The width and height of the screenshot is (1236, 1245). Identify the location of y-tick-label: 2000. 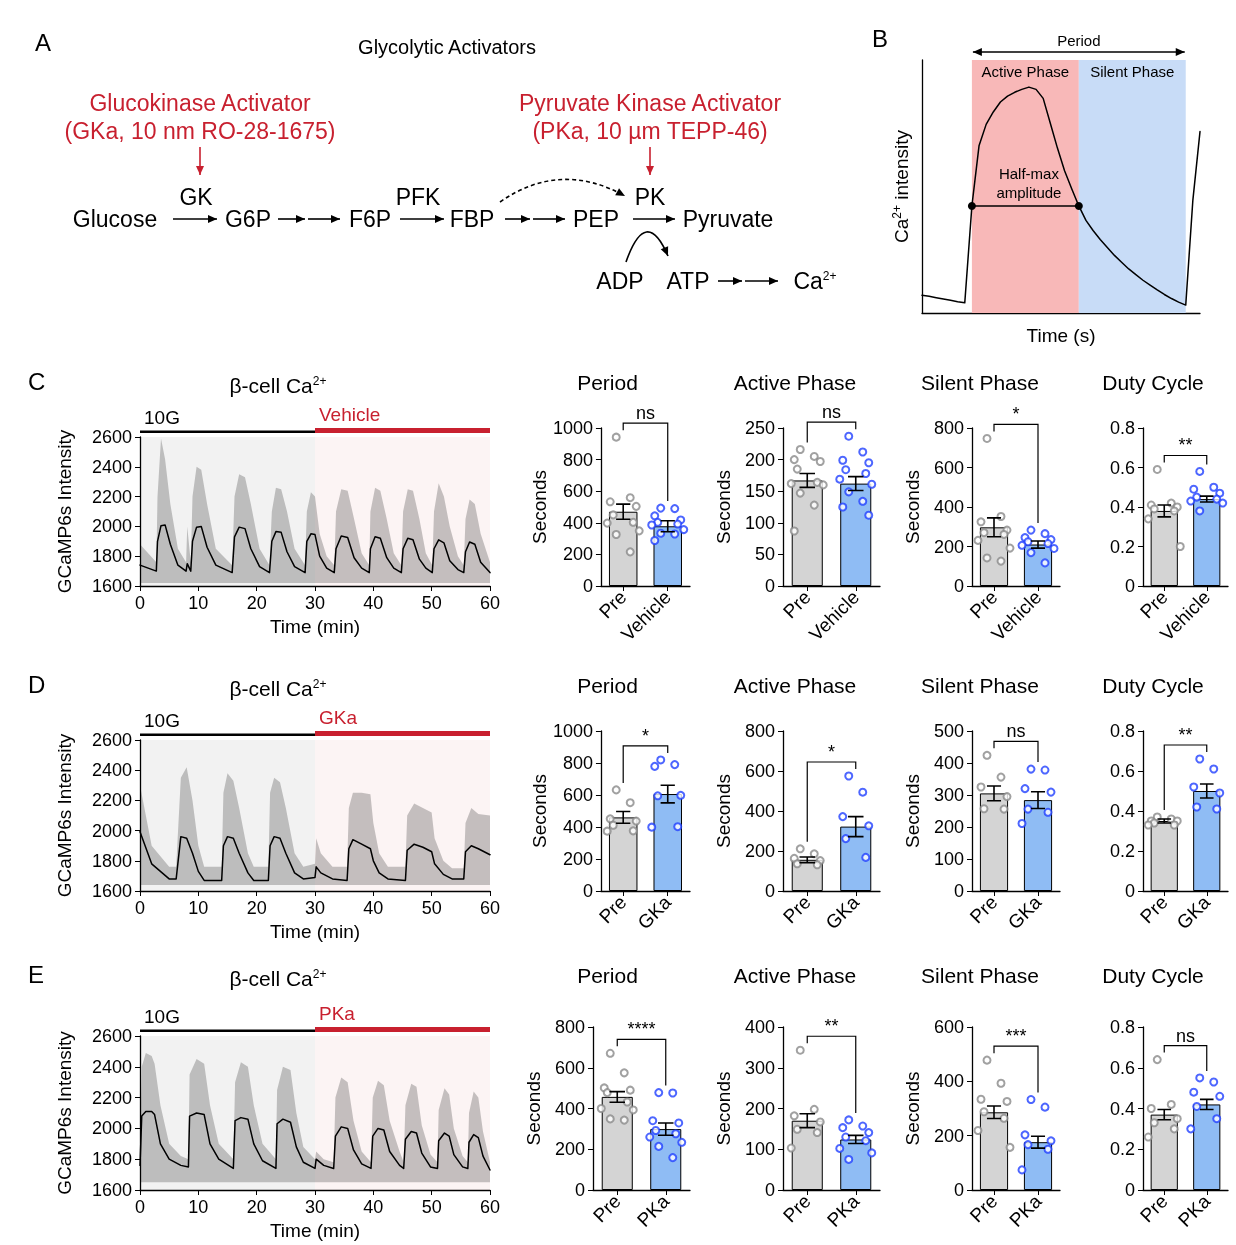
(111, 1128).